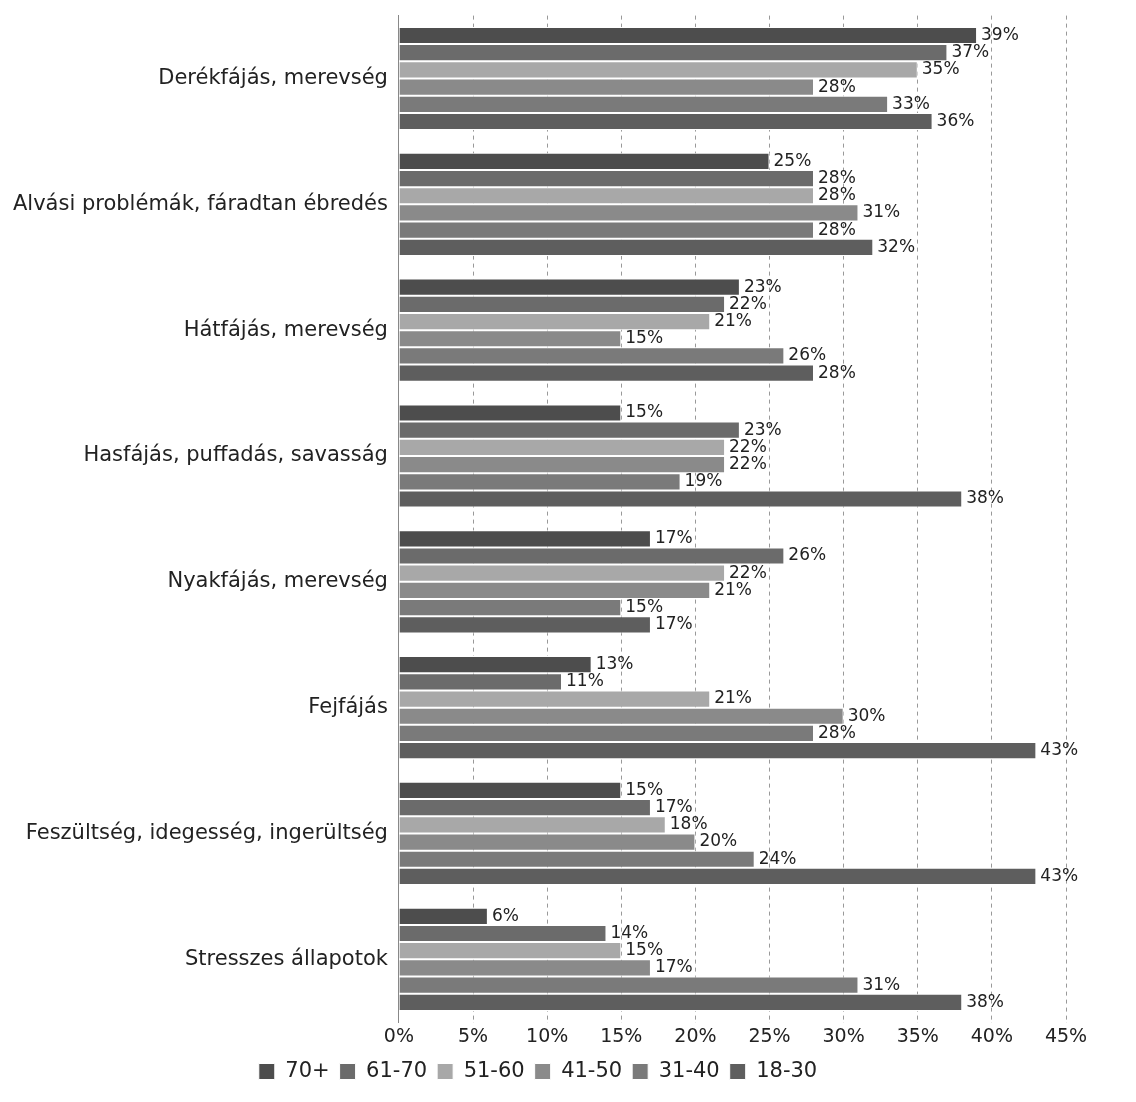 This screenshot has height=1102, width=1136. Describe the element at coordinates (777, 857) in the screenshot. I see `data-label: 24%` at that location.